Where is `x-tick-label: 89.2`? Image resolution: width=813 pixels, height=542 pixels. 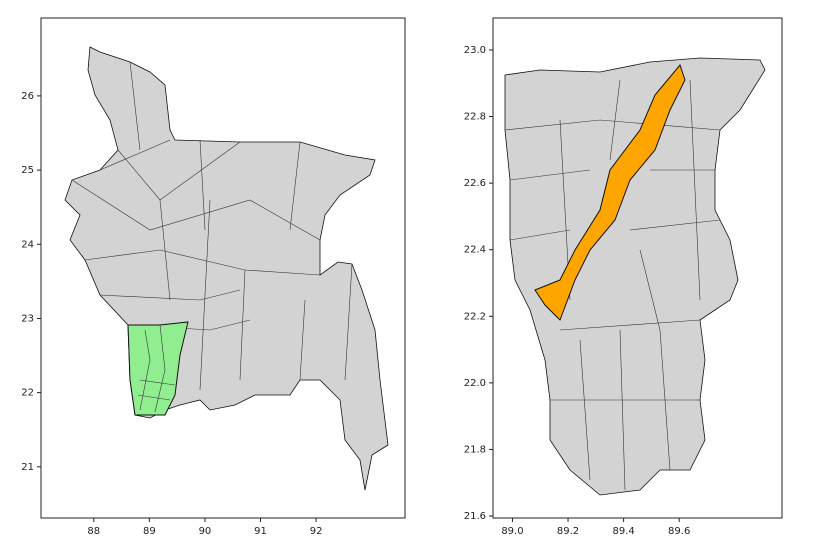
x-tick-label: 89.2 is located at coordinates (568, 531).